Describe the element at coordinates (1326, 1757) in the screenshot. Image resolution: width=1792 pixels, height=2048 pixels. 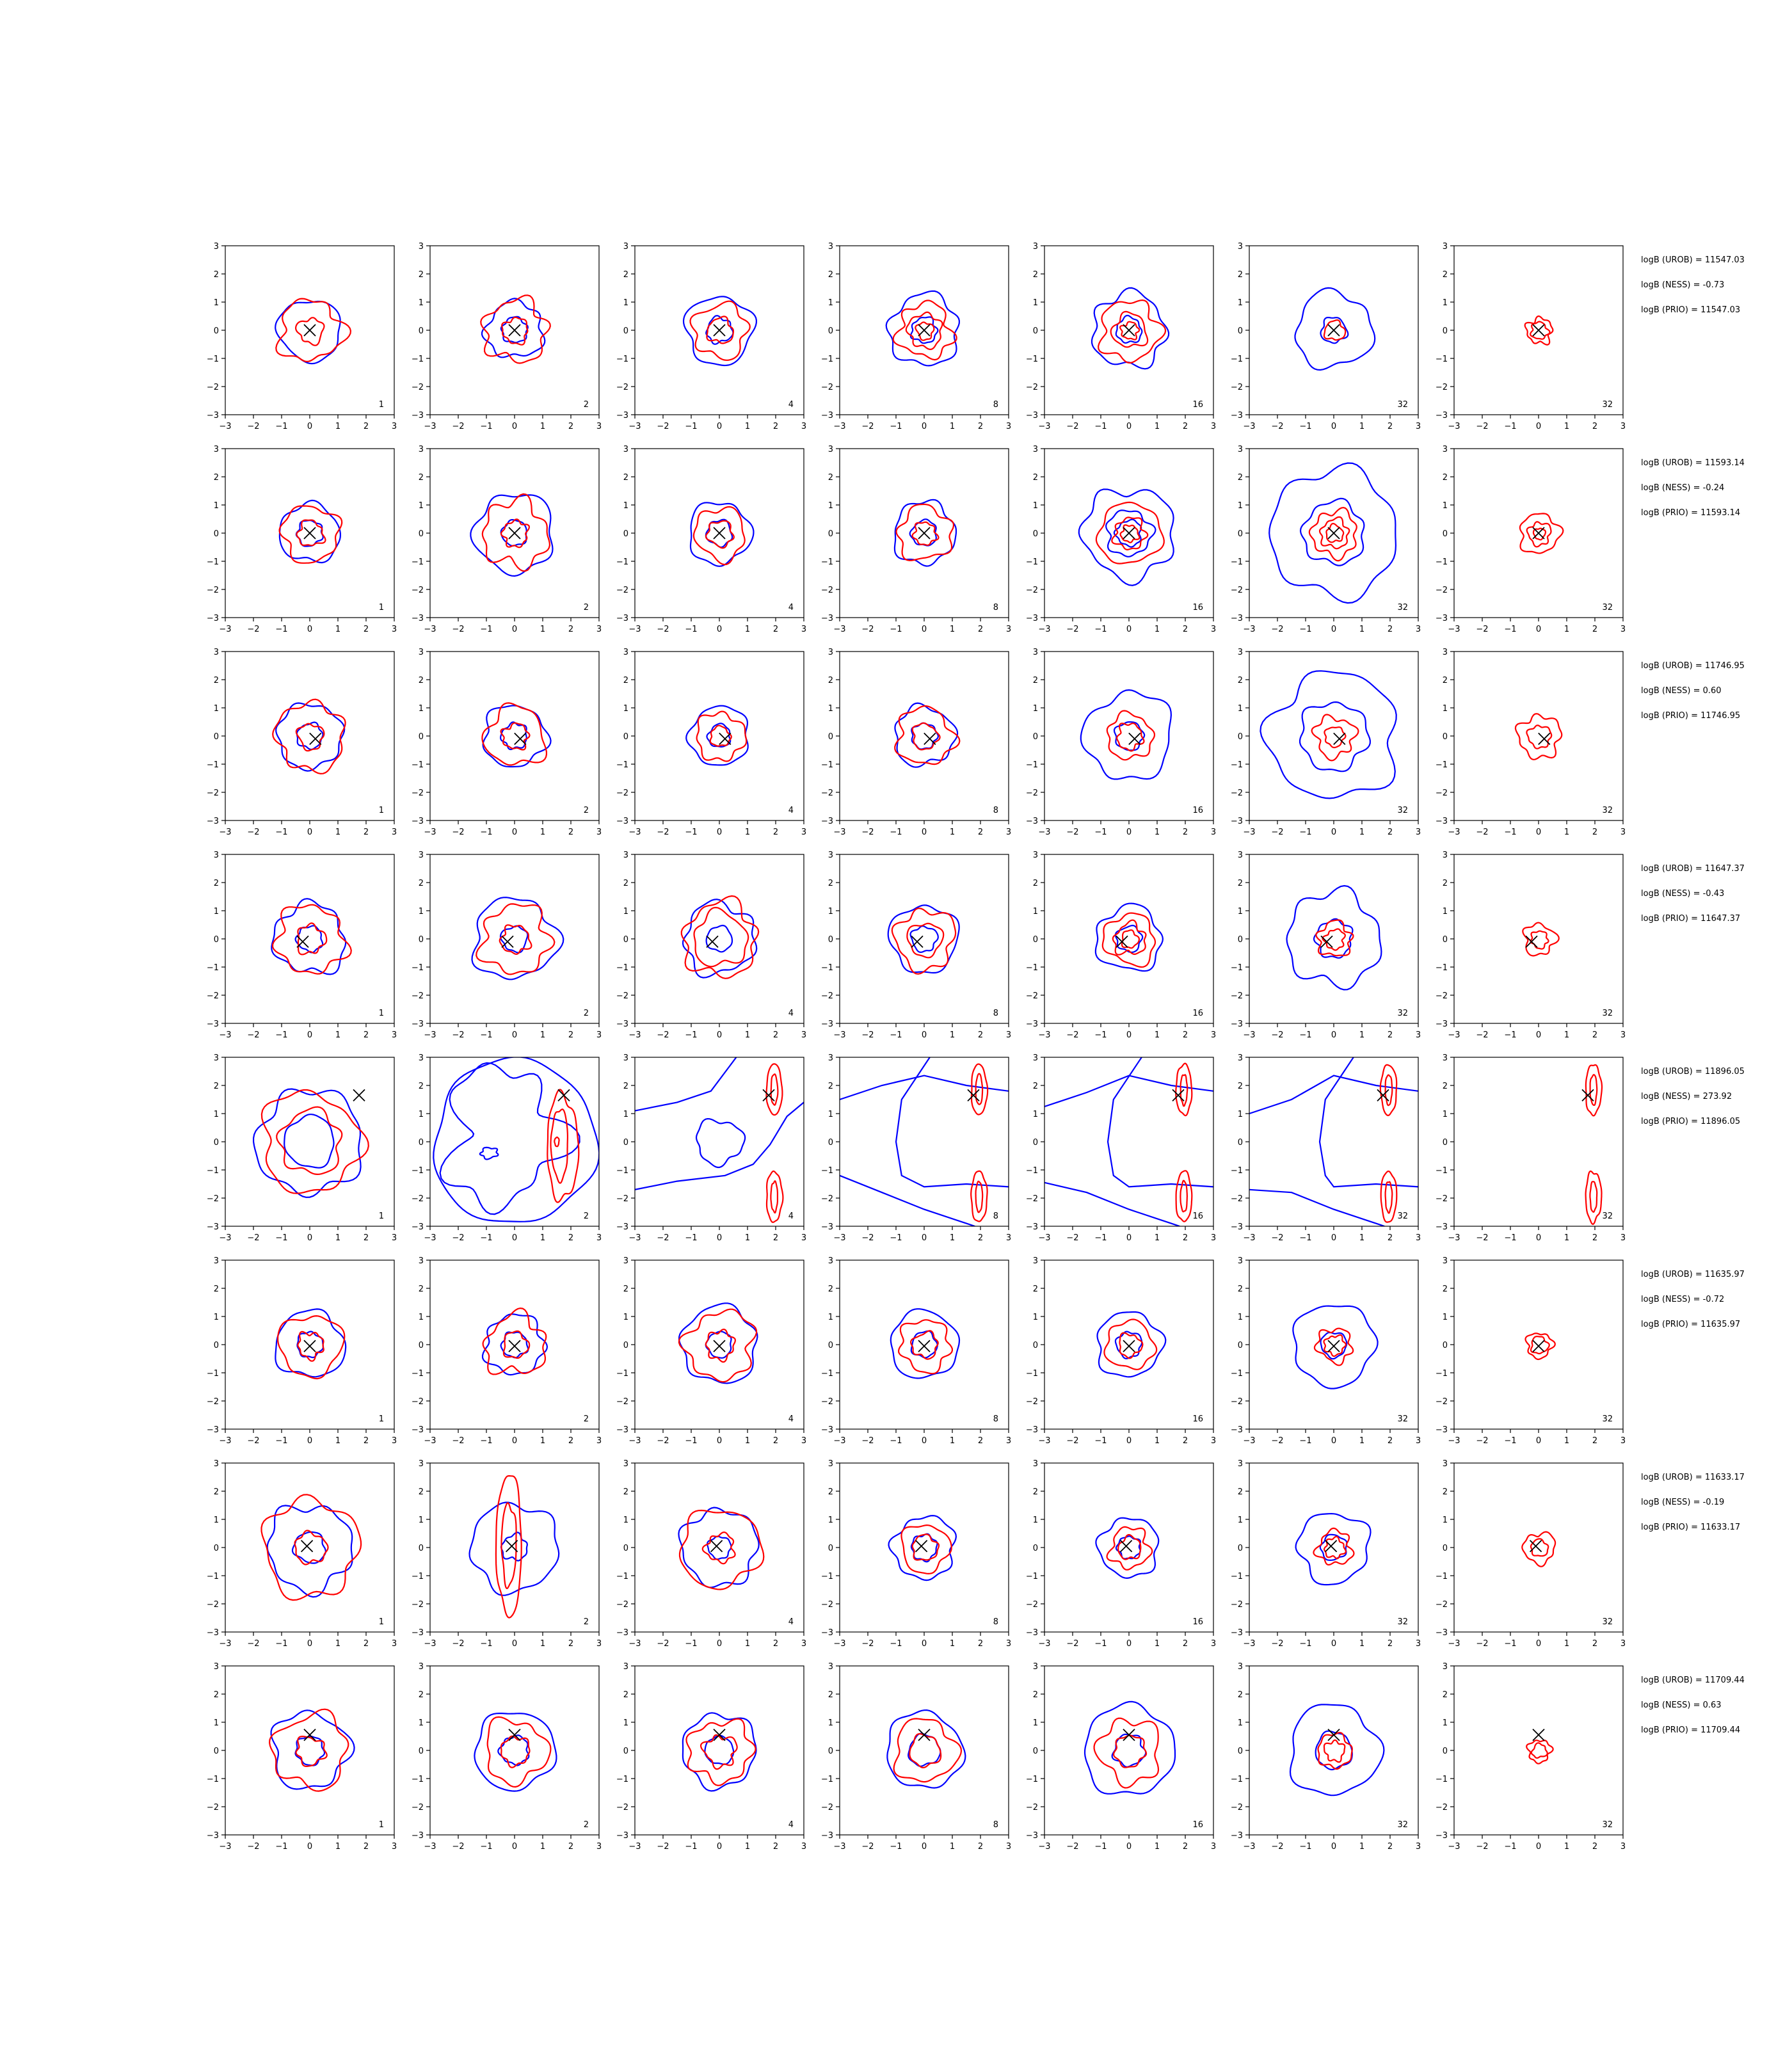
I see `panel-r8-c6: −3 −2 −1 0 1 2 3 −3 −2 −1 0 1 2 3 32` at that location.